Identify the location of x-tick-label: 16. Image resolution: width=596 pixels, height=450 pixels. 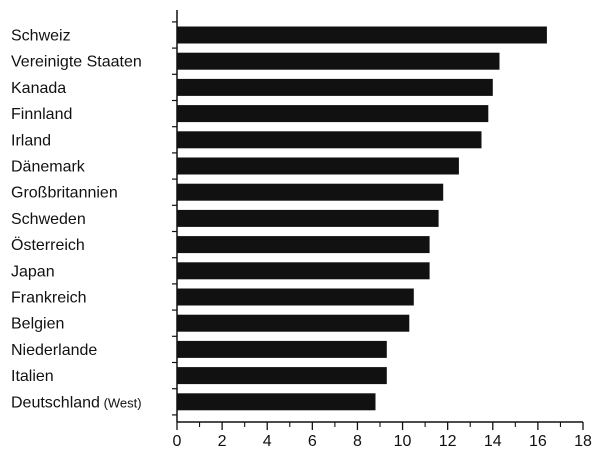
(538, 441).